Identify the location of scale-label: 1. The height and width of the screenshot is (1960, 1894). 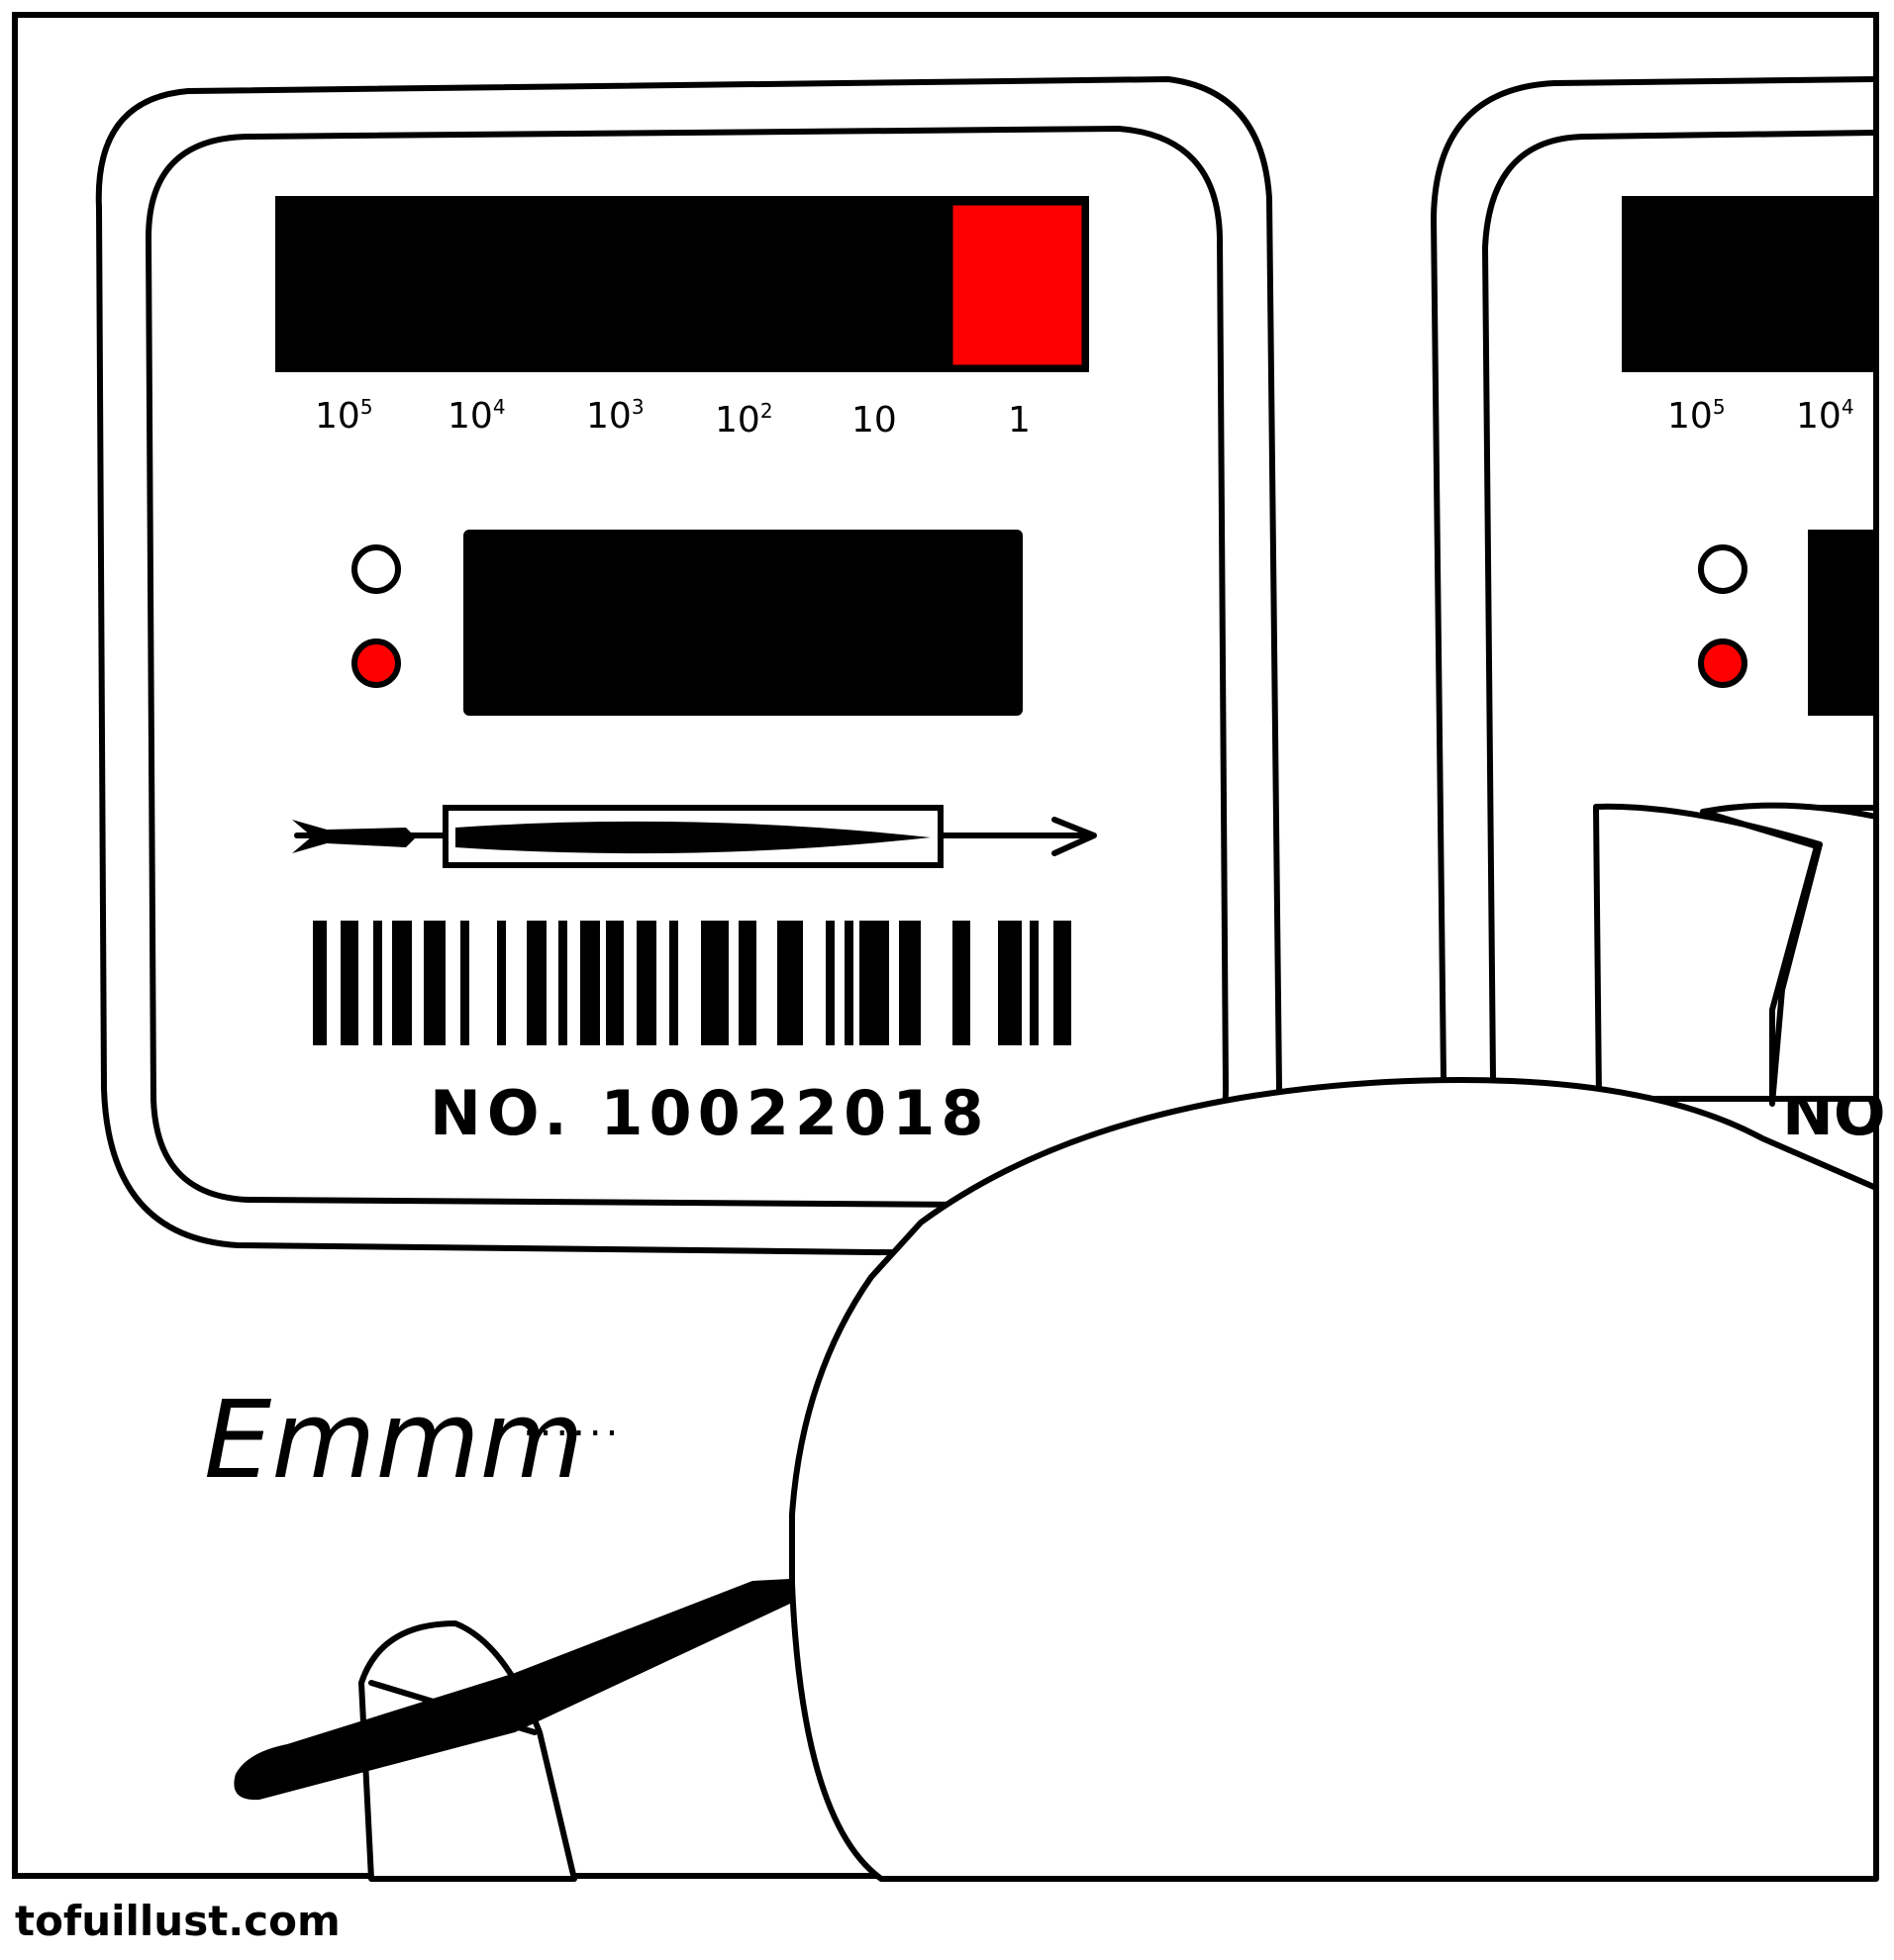
(1020, 420).